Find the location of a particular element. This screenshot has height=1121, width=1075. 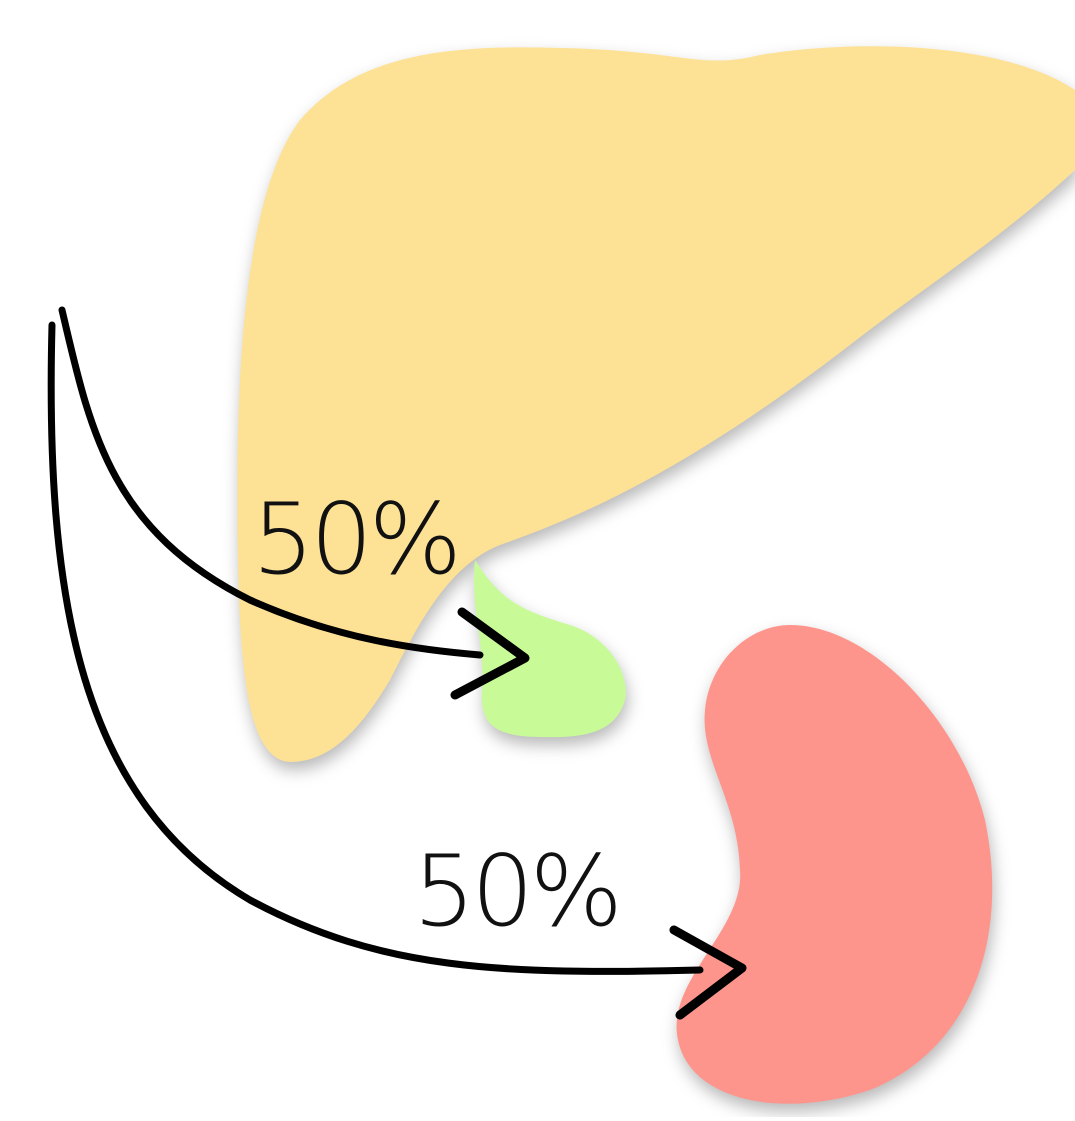

arrow-shaft is located at coordinates (271, 482).